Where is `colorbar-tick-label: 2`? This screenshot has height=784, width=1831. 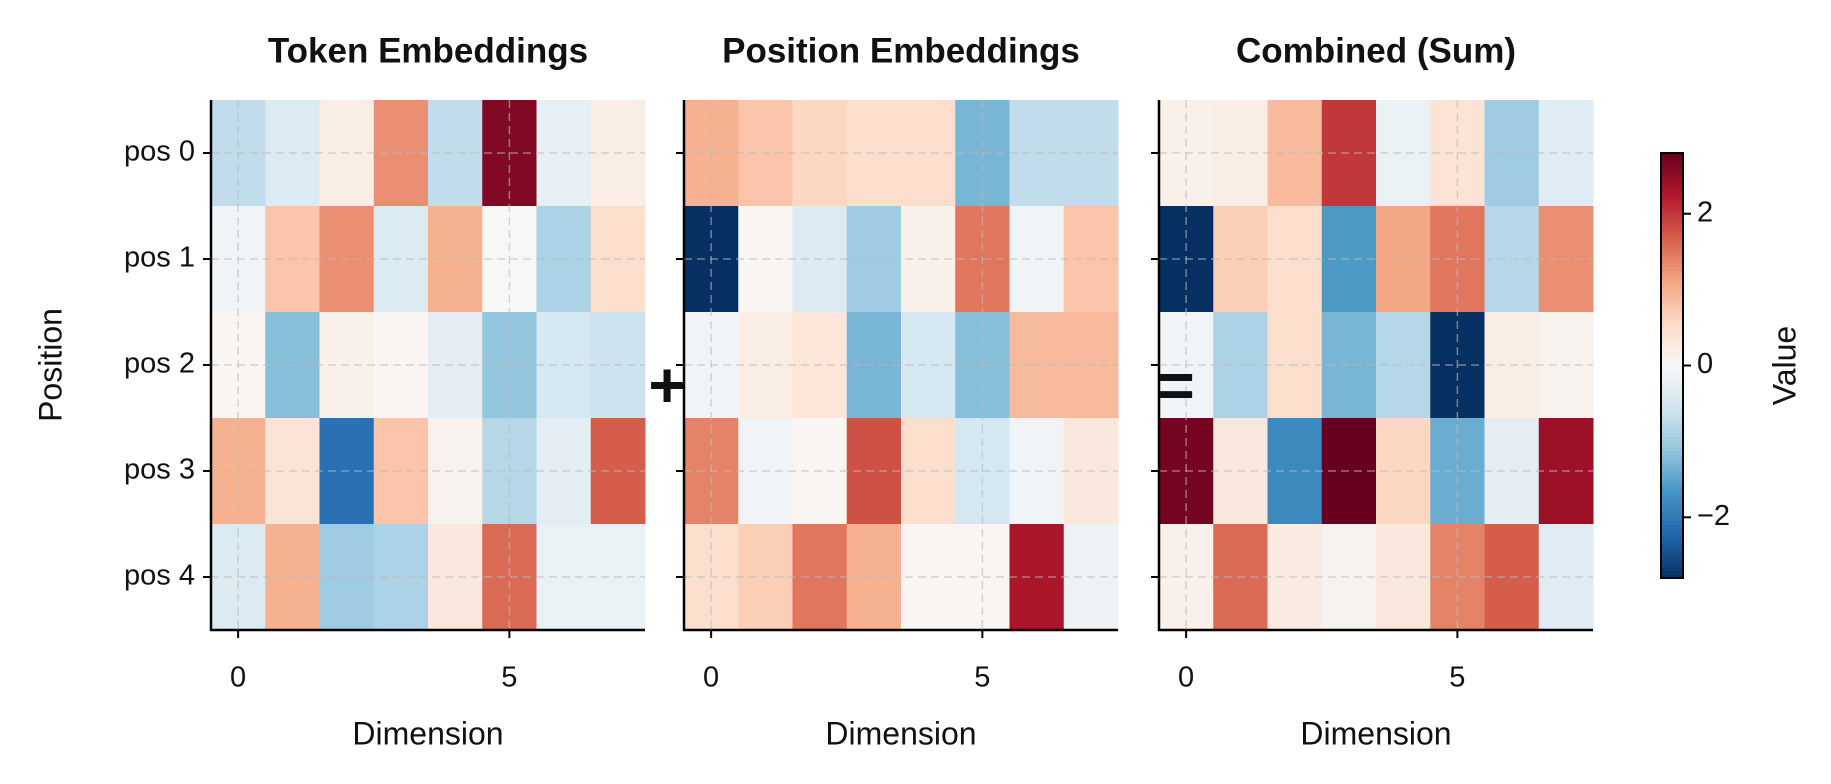 colorbar-tick-label: 2 is located at coordinates (1705, 212).